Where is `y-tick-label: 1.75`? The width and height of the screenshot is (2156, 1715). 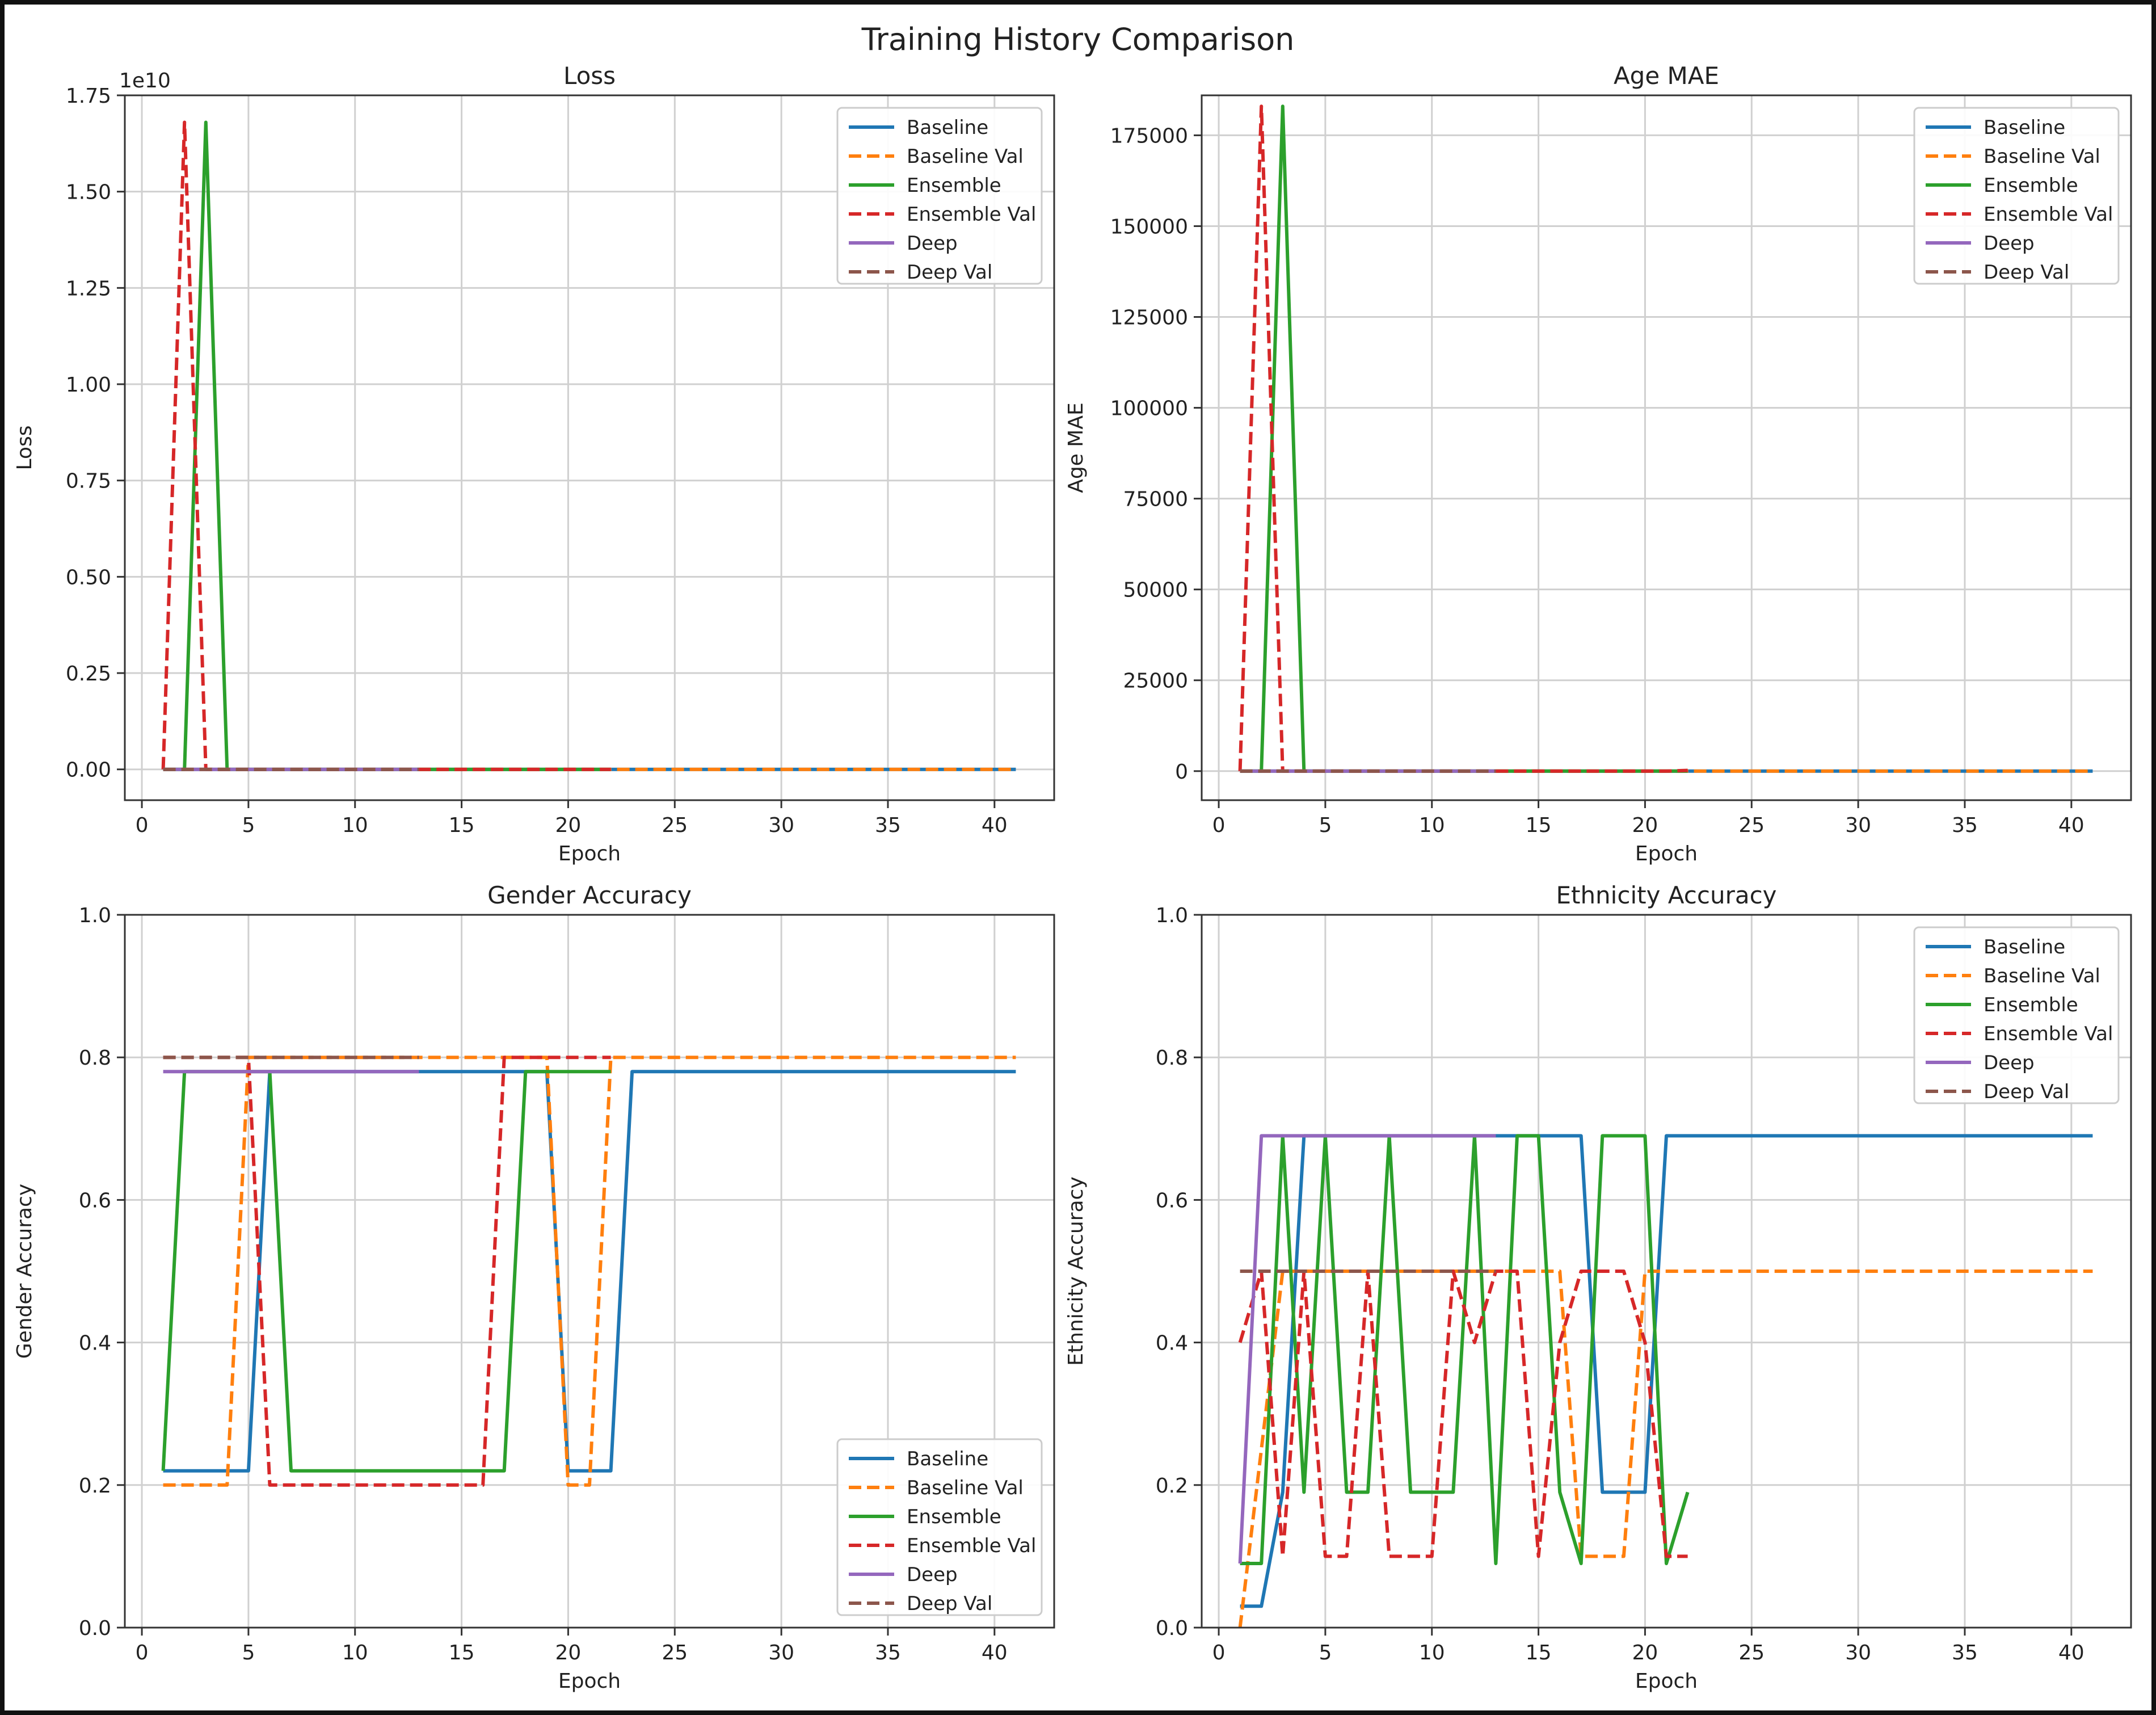 y-tick-label: 1.75 is located at coordinates (88, 96).